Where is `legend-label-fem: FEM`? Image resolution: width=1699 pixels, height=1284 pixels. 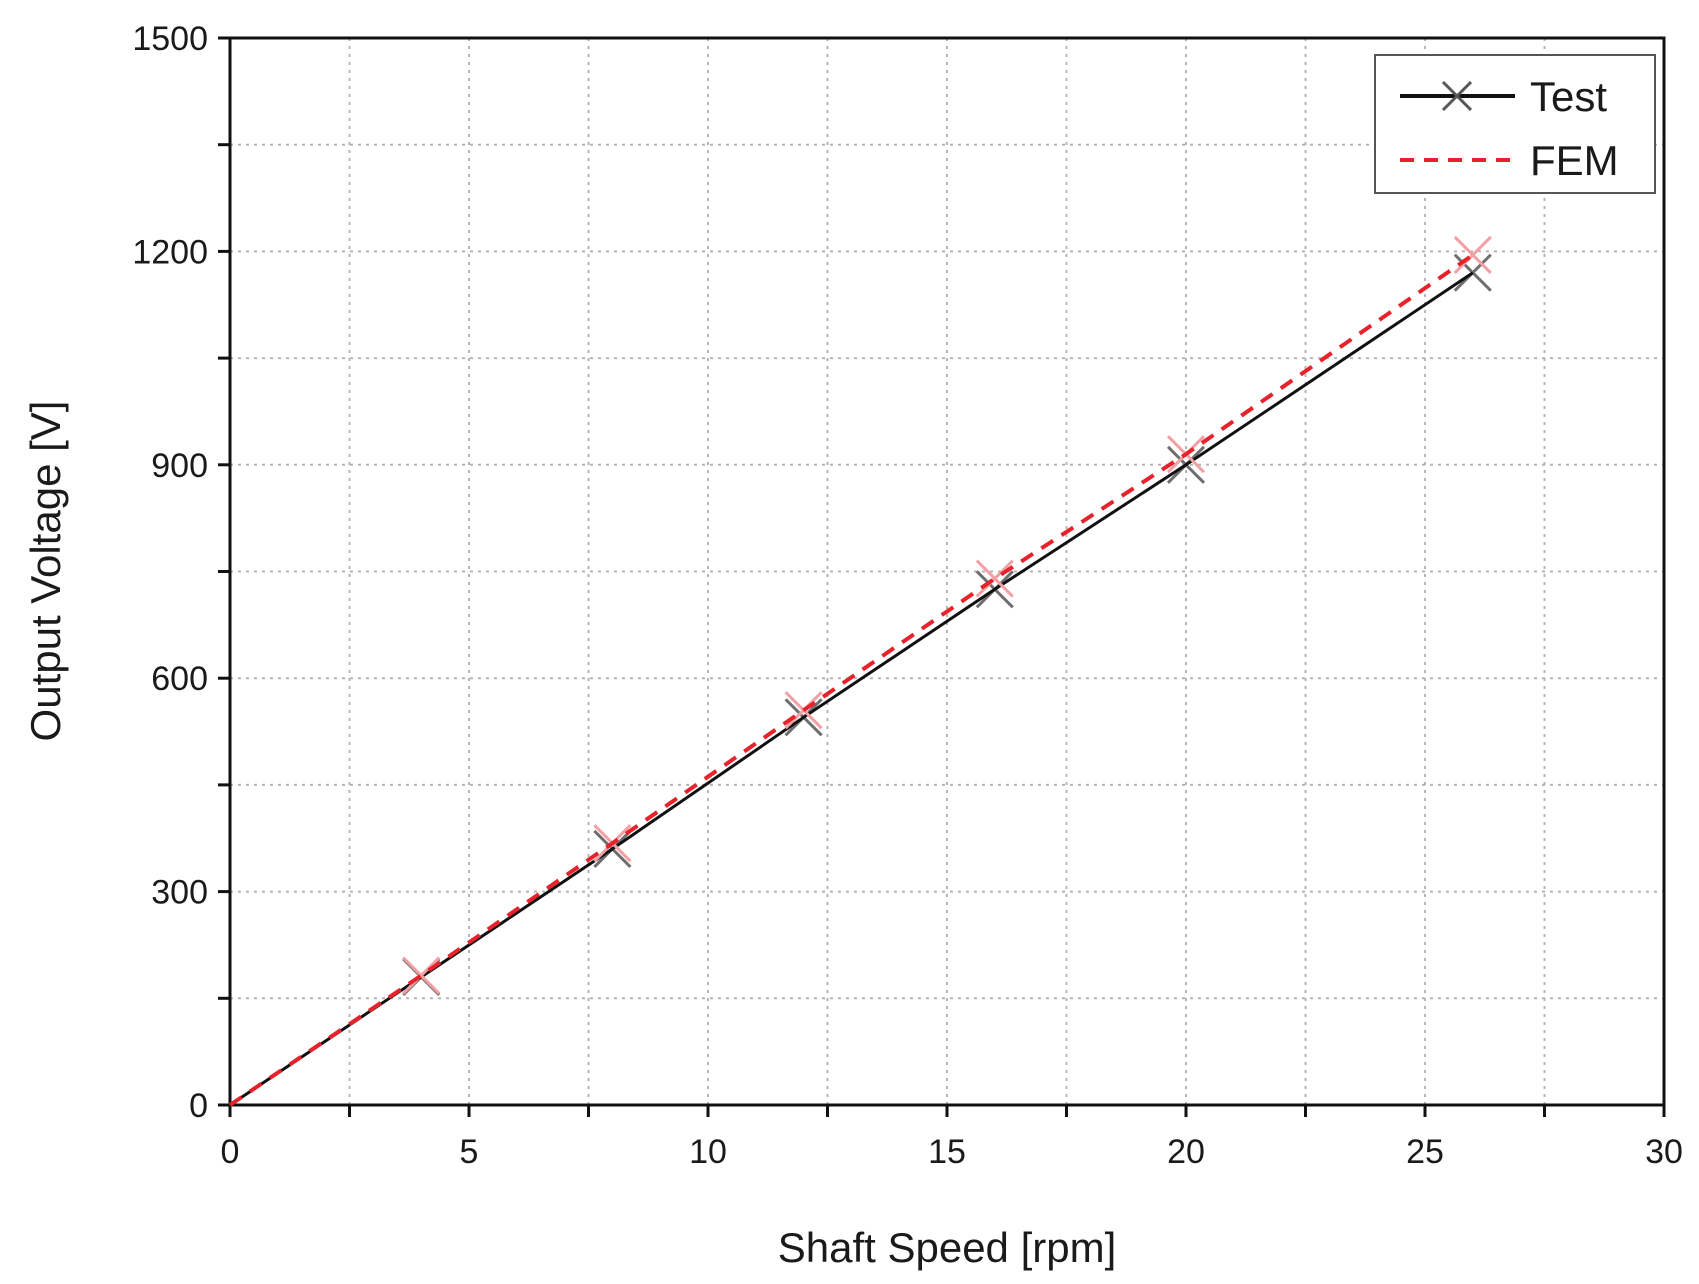 legend-label-fem: FEM is located at coordinates (1574, 160).